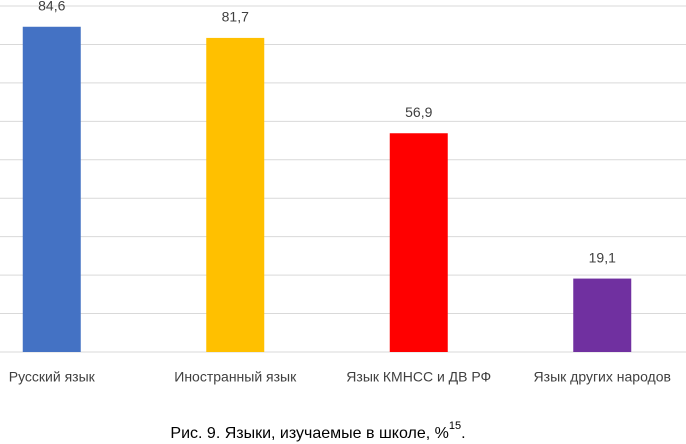 The width and height of the screenshot is (686, 444). I want to click on x-tick-label: Иностранный язык, so click(235, 377).